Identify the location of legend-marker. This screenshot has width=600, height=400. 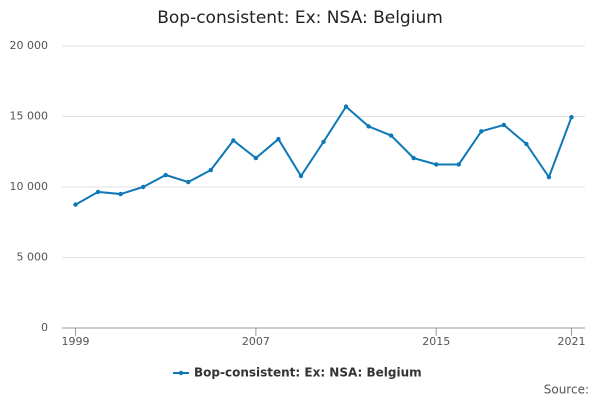
(181, 373).